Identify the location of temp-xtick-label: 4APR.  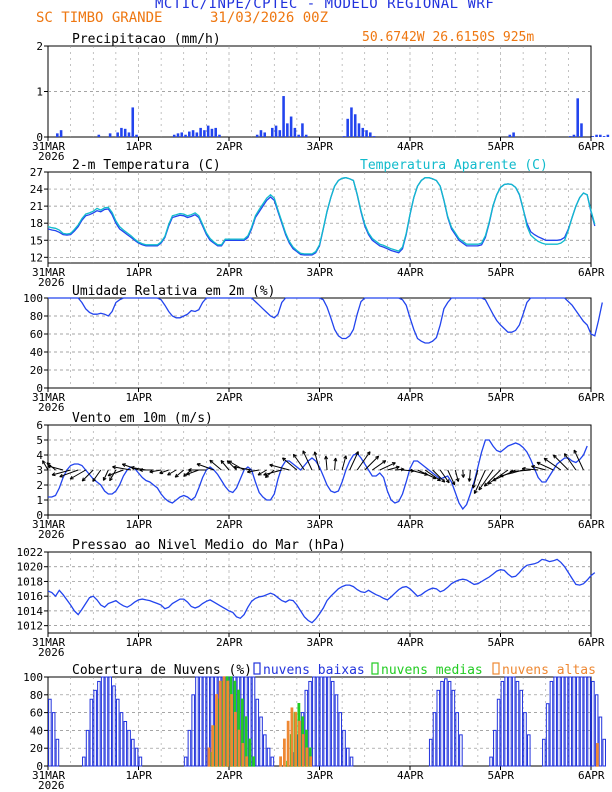
(410, 272).